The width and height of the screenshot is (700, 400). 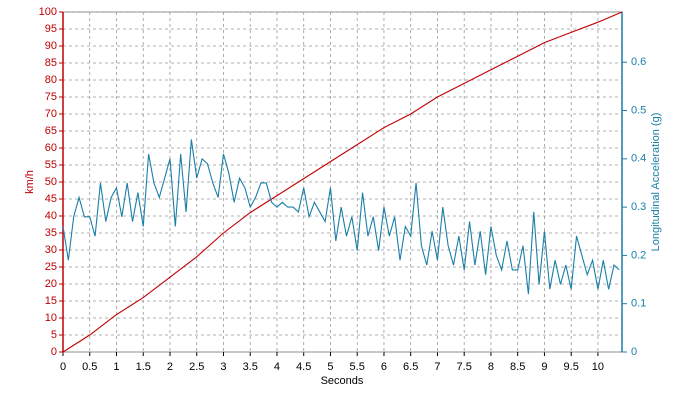 I want to click on x-axis-title: Seconds, so click(x=342, y=381).